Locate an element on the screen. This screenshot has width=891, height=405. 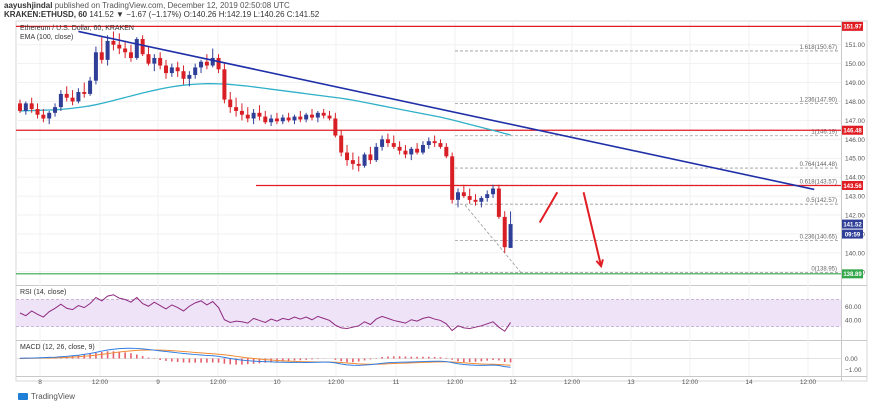
y-tick-label: 146.00 is located at coordinates (855, 140).